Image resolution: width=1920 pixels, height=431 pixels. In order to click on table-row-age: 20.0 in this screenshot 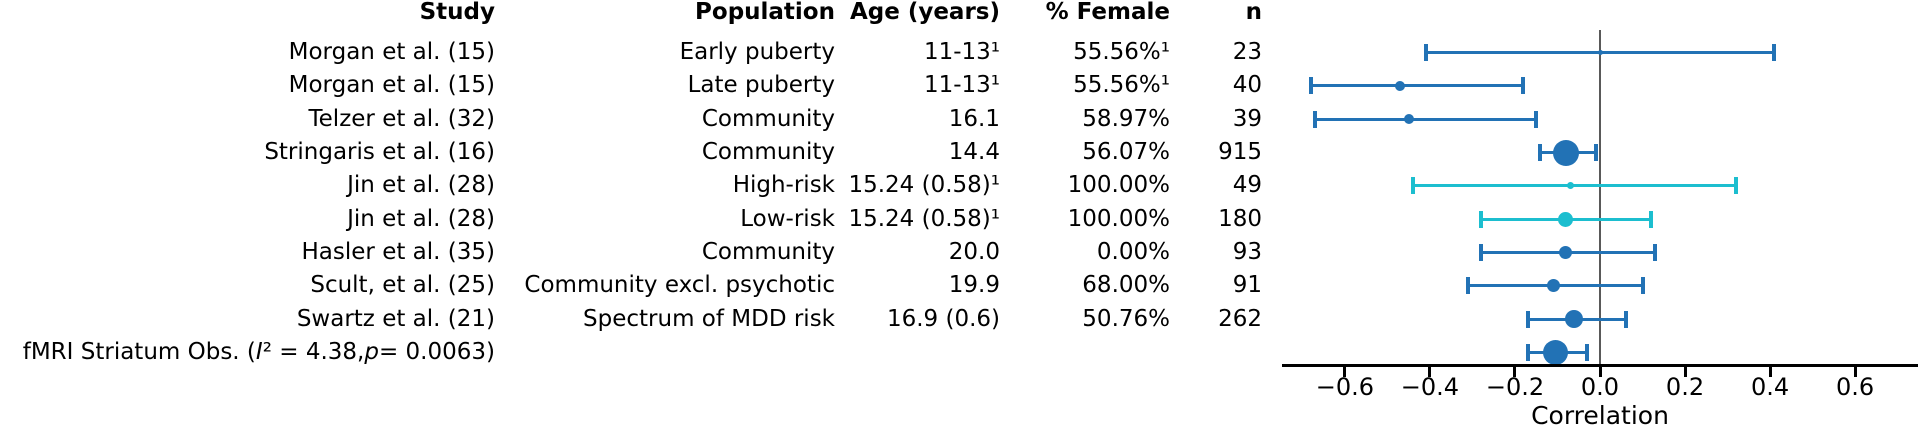, I will do `click(974, 251)`.